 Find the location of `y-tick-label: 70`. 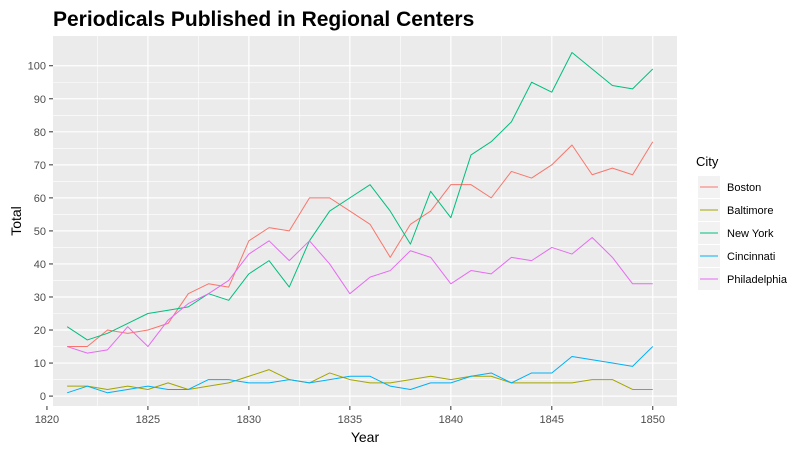

y-tick-label: 70 is located at coordinates (40, 166).